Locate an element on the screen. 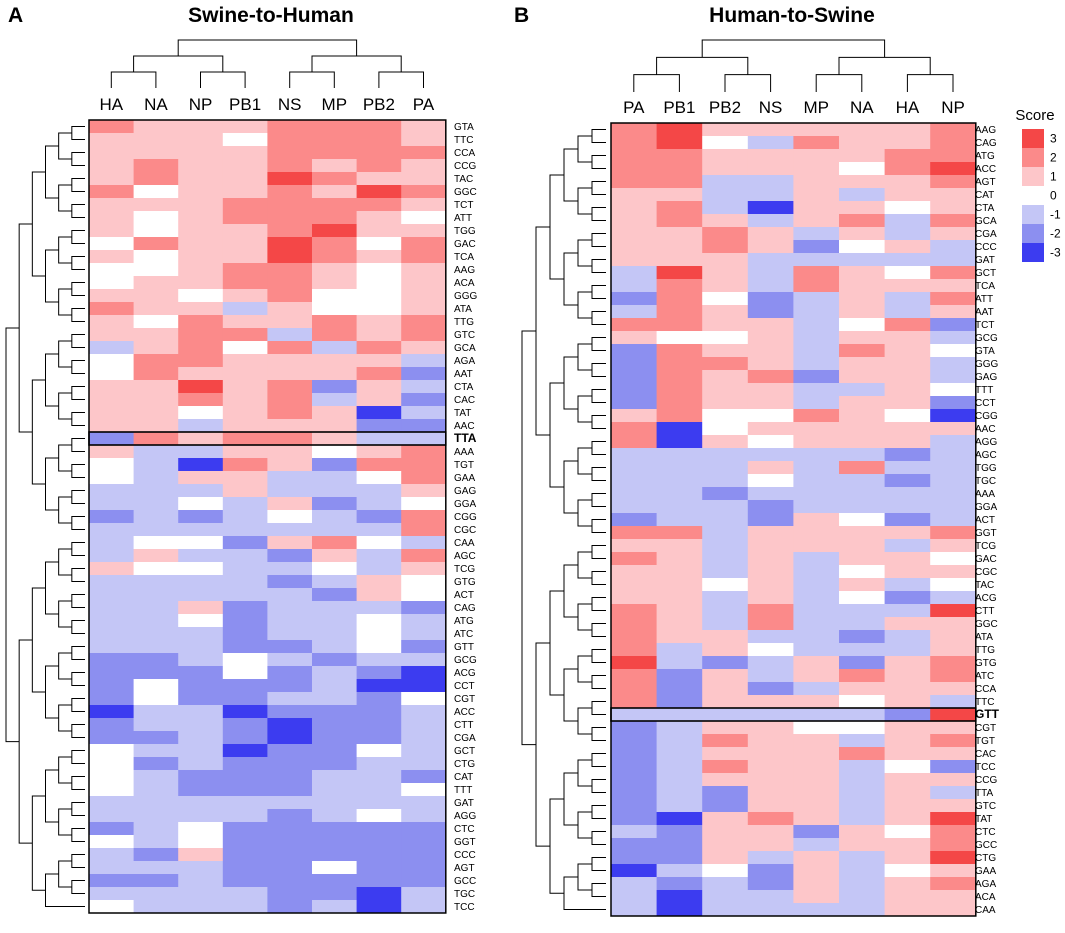 This screenshot has width=1065, height=933. row-label: GCC is located at coordinates (465, 881).